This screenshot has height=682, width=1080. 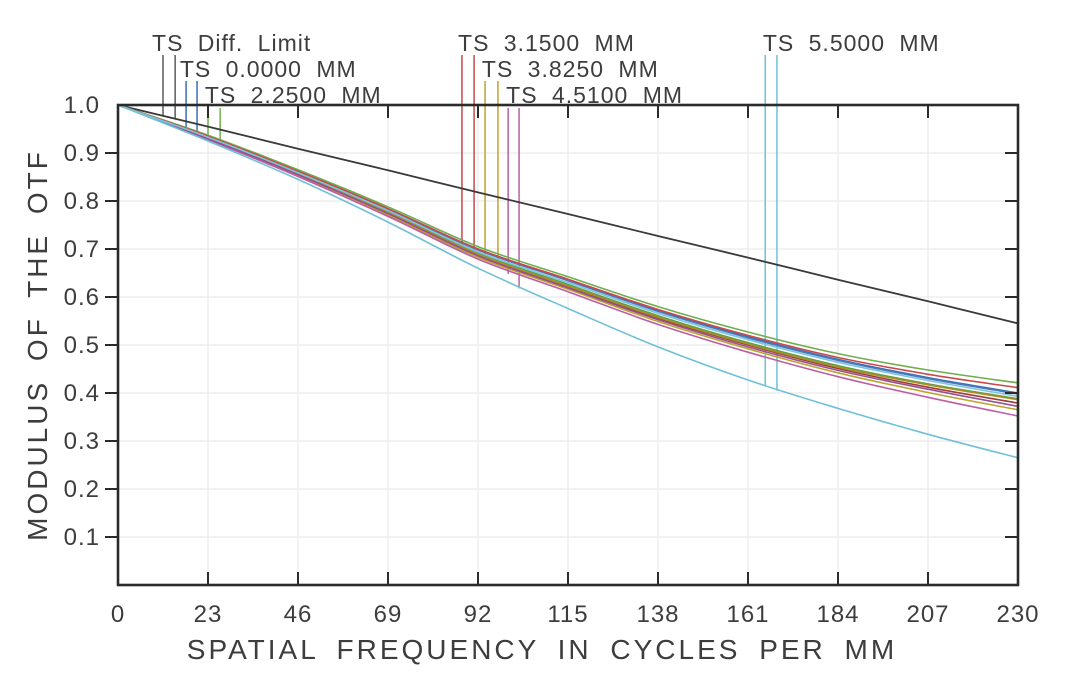 What do you see at coordinates (478, 614) in the screenshot?
I see `x-tick-label: 92` at bounding box center [478, 614].